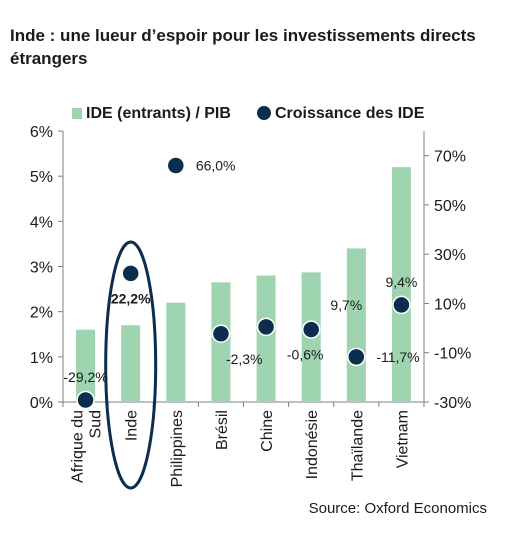 This screenshot has width=527, height=559. Describe the element at coordinates (248, 113) in the screenshot. I see `legend: IDE (entrants) / PIB Croissance des IDE` at that location.